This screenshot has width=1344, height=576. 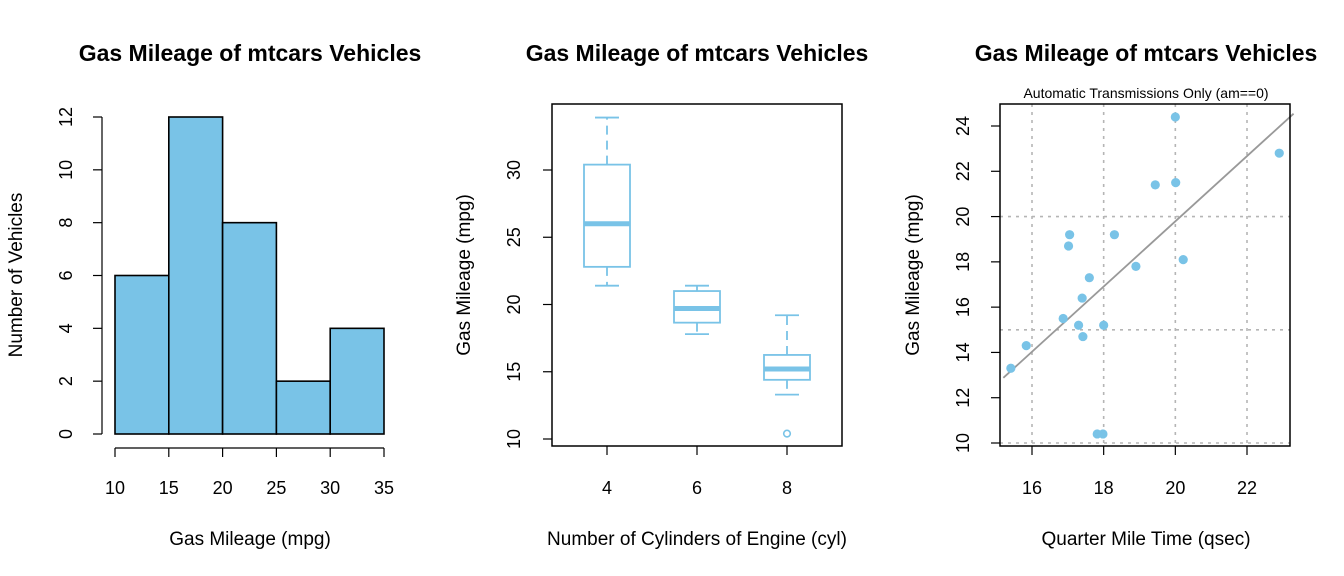 I want to click on boxplot-y-tick-label: 20, so click(x=514, y=304).